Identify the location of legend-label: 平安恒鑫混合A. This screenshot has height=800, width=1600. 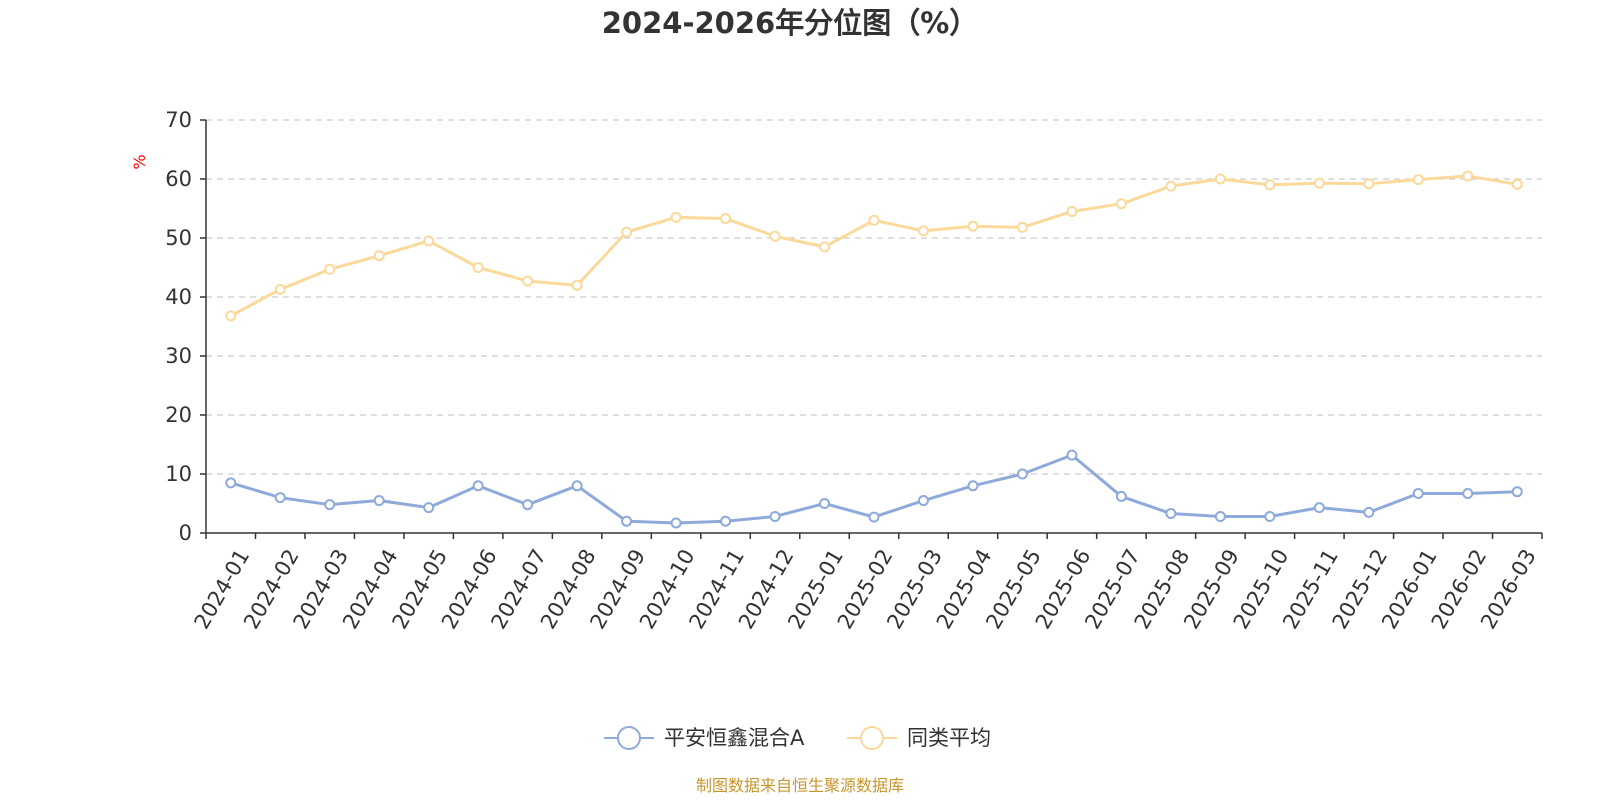
(734, 738).